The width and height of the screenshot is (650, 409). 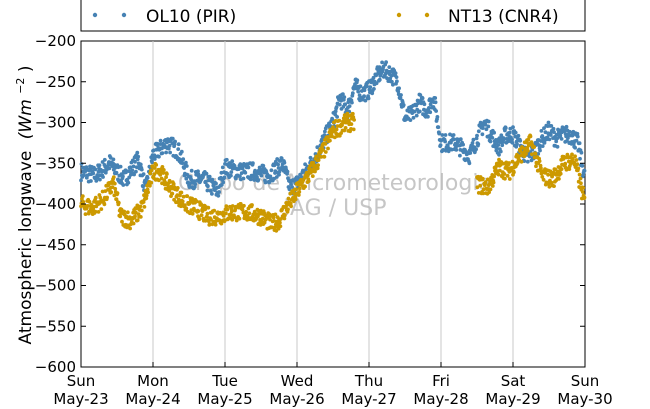 I want to click on legend-box, so click(x=333, y=16).